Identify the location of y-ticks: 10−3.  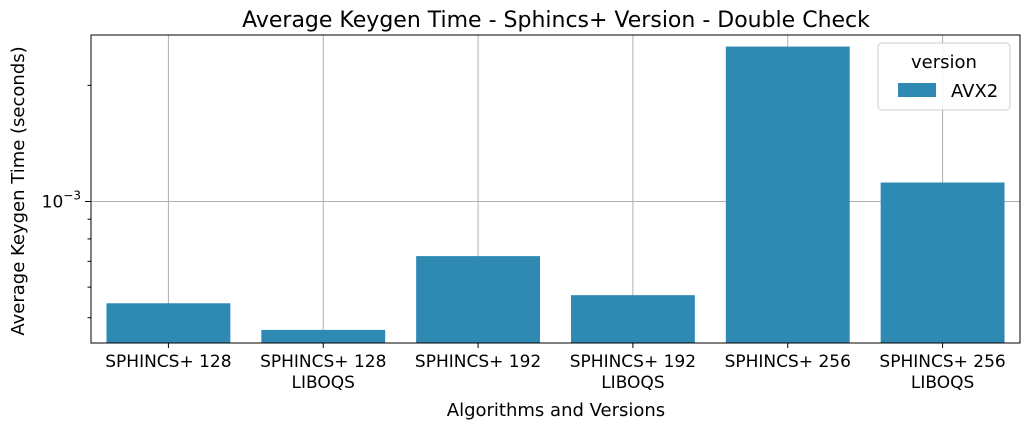
(66, 201).